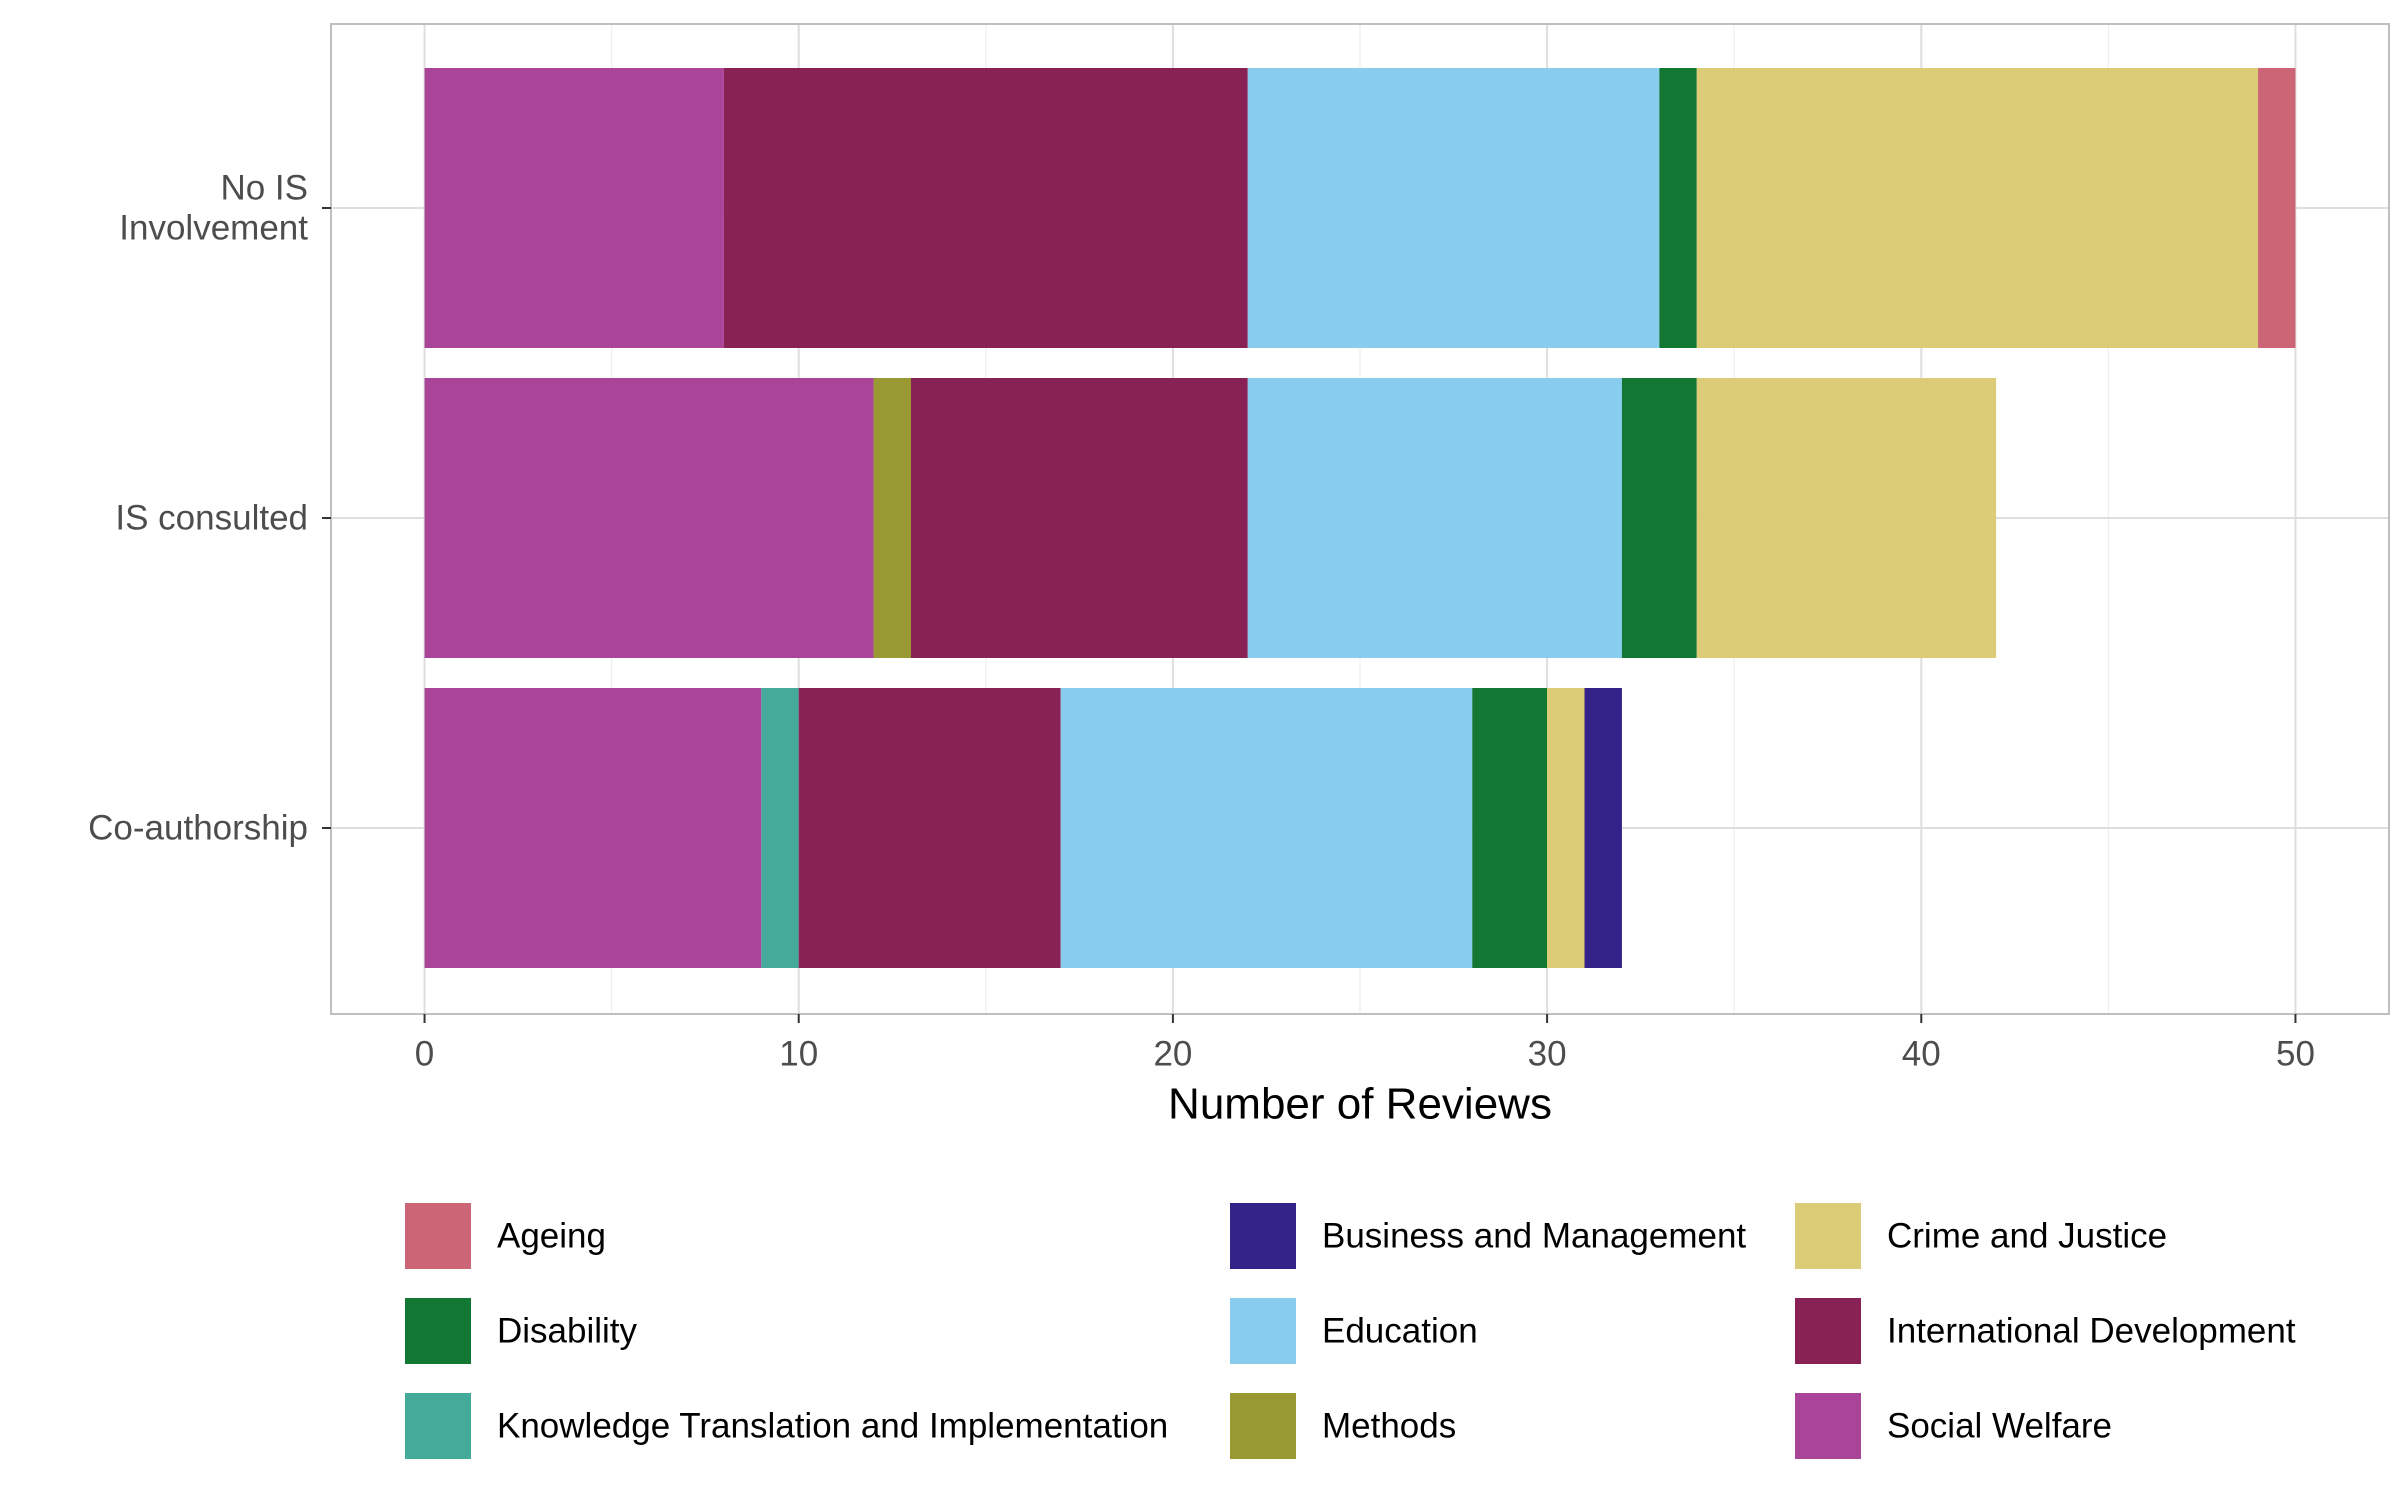 This screenshot has width=2400, height=1500. I want to click on legend-label: Ageing, so click(551, 1236).